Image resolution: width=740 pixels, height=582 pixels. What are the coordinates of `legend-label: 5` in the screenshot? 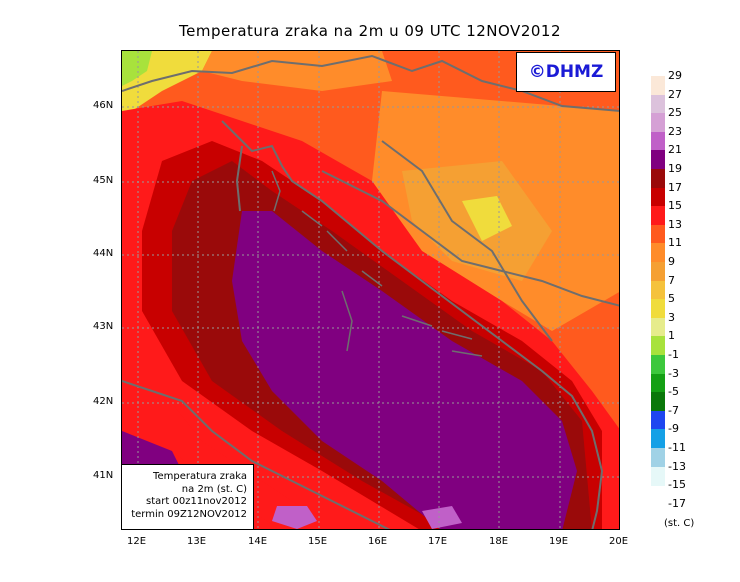 It's located at (671, 299).